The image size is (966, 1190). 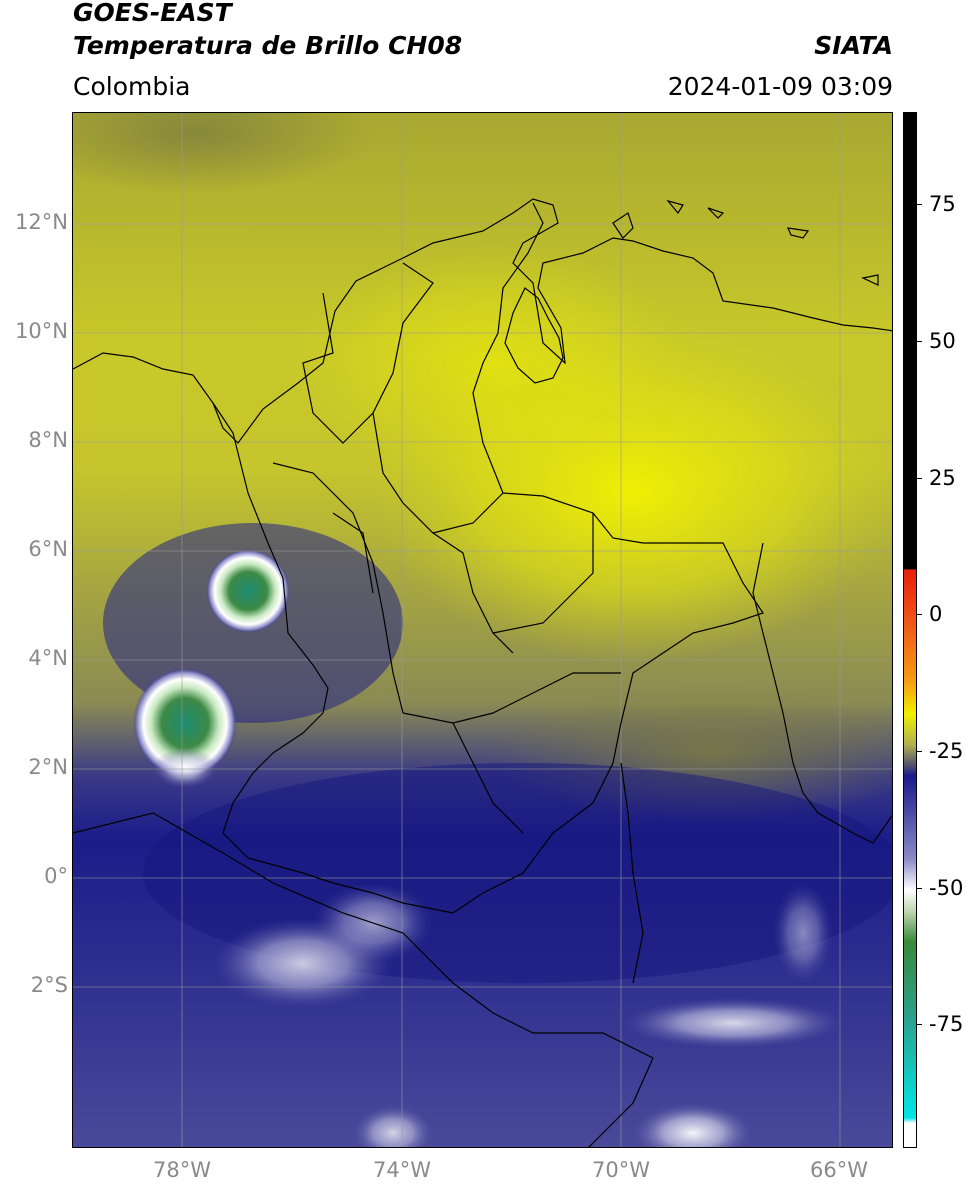 What do you see at coordinates (132, 86) in the screenshot?
I see `region-label: Colombia` at bounding box center [132, 86].